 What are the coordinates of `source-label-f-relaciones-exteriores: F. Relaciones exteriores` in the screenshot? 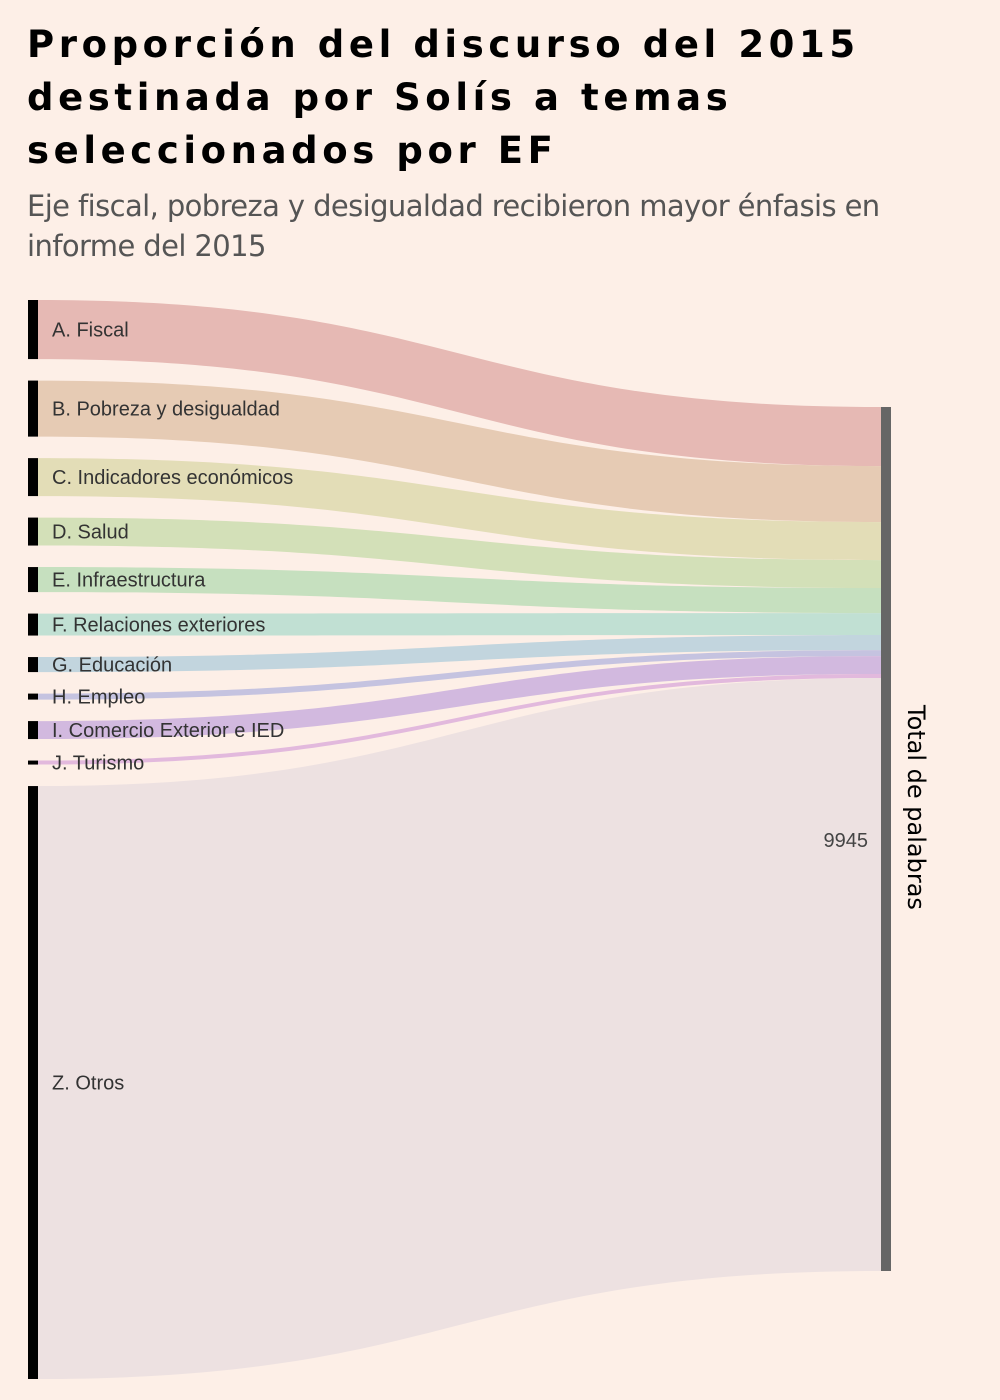 It's located at (158, 626).